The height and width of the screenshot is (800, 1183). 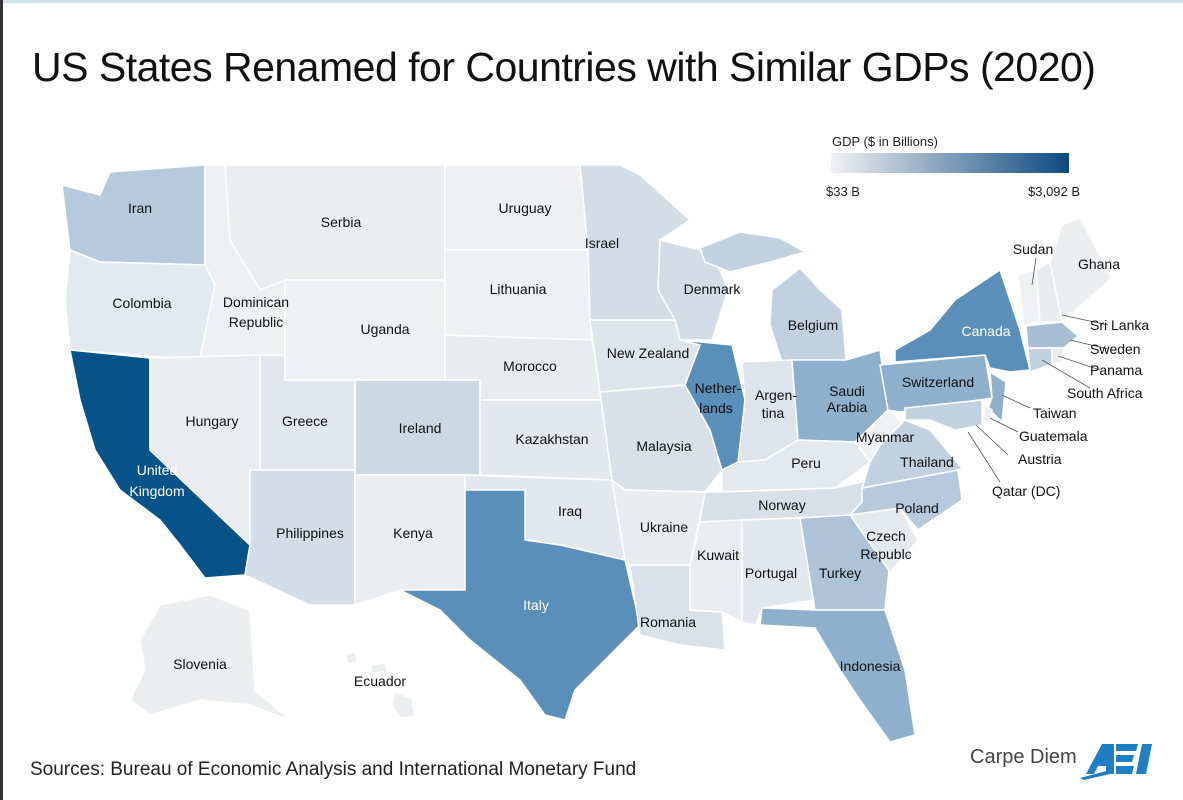 I want to click on label-id-2: Republic, so click(x=256, y=322).